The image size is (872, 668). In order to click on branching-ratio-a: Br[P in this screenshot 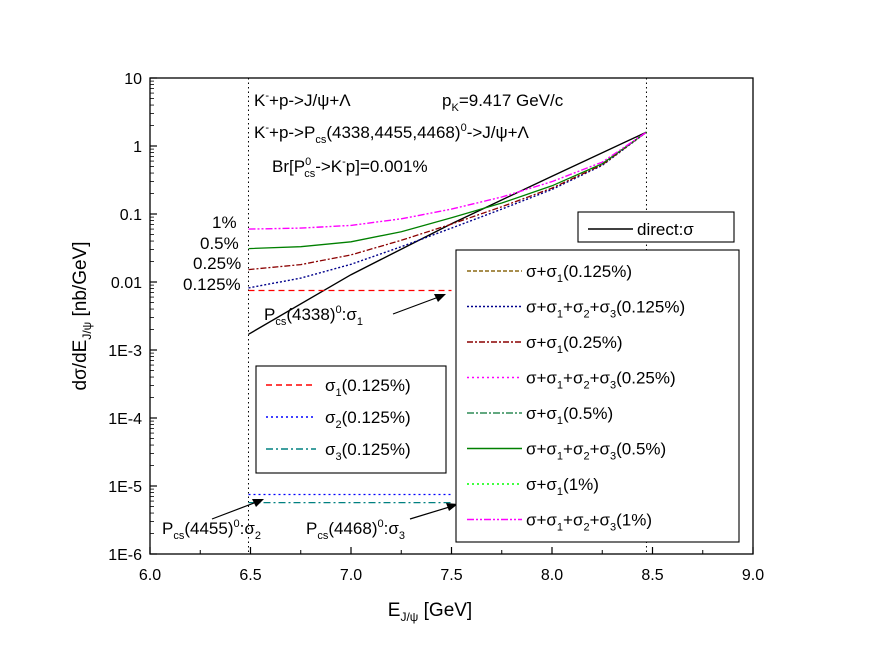, I will do `click(288, 166)`.